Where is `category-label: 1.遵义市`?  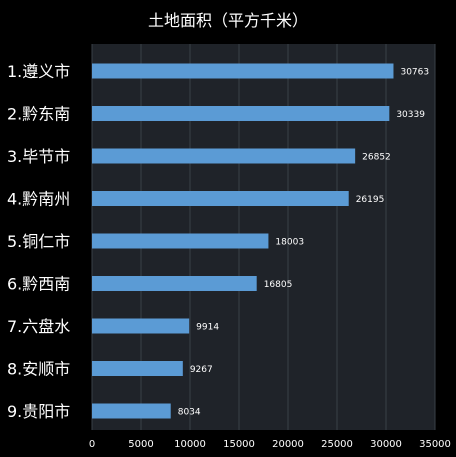
category-label: 1.遵义市 is located at coordinates (38, 71).